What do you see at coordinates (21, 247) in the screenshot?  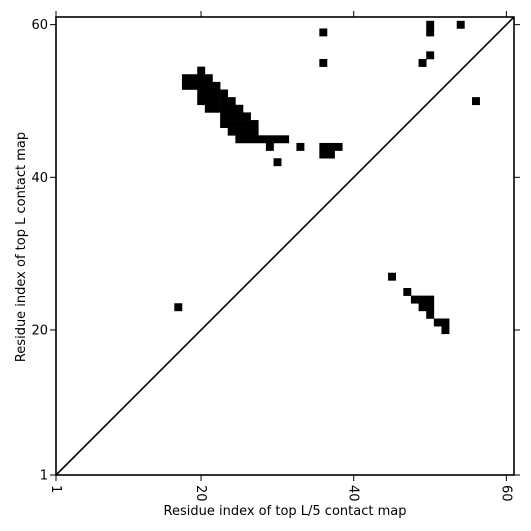 I see `y-axis-label: Residue index of top L contact map` at bounding box center [21, 247].